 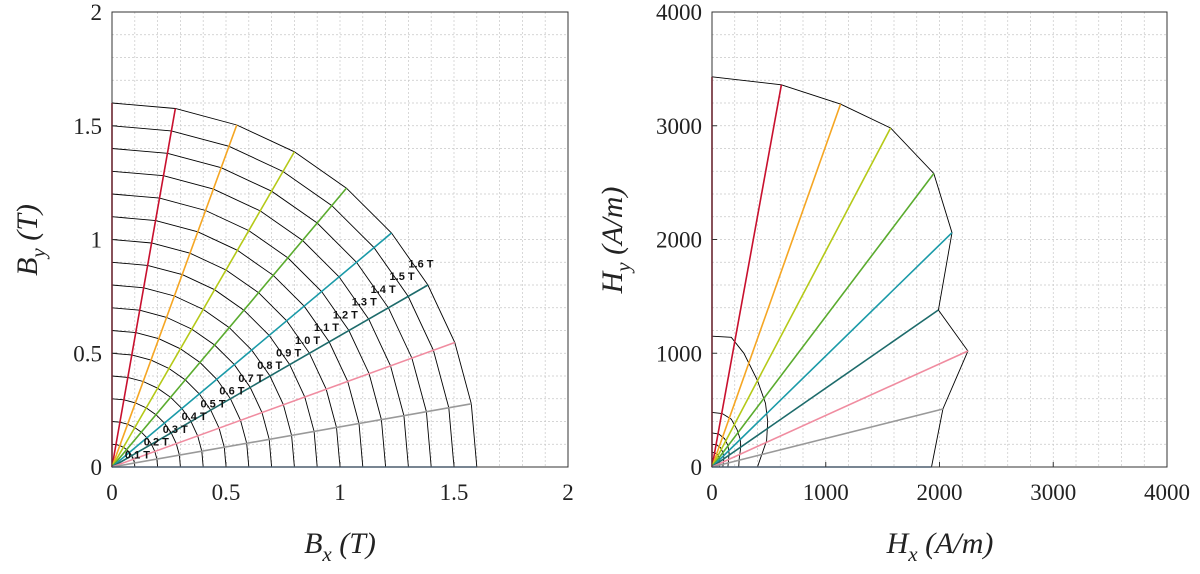 I want to click on b-contour-1.3, so click(x=260, y=319).